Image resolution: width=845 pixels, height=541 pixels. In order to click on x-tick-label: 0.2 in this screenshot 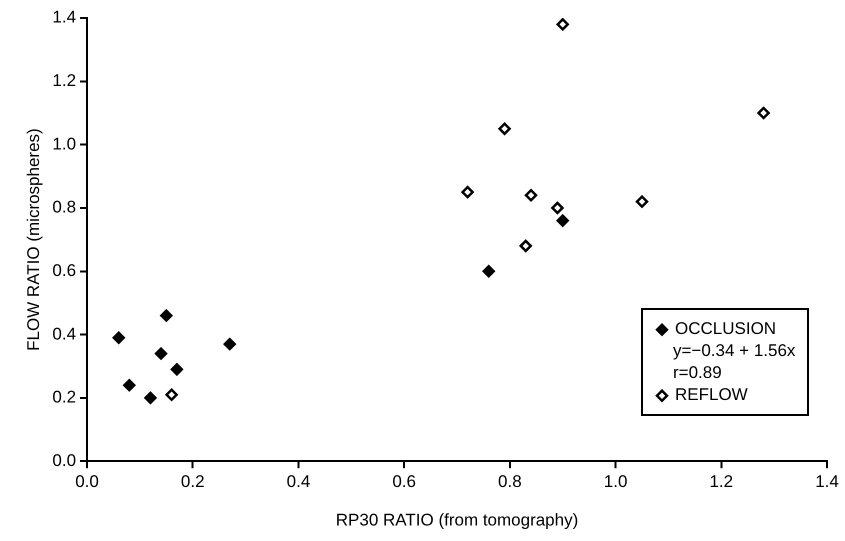, I will do `click(192, 482)`.